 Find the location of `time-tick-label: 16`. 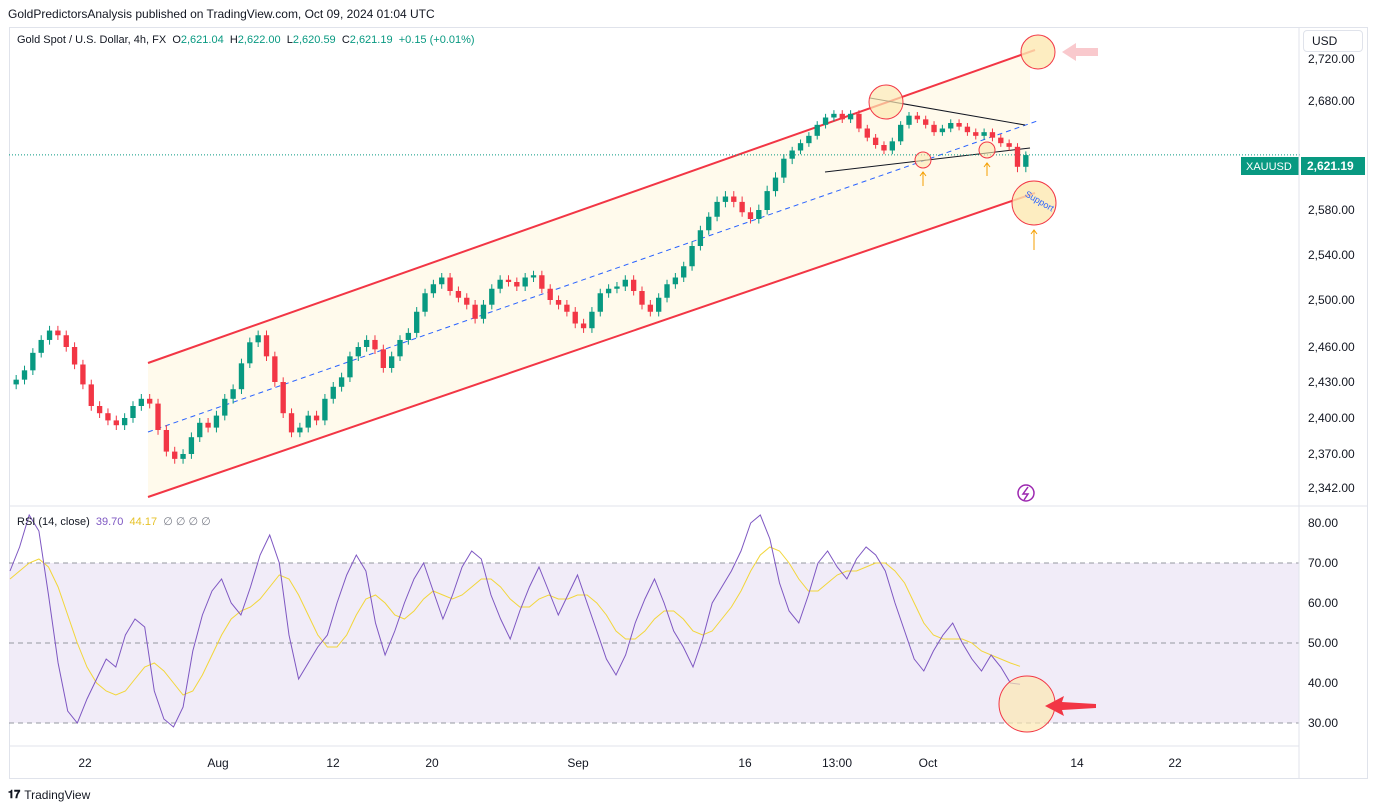

time-tick-label: 16 is located at coordinates (745, 763).